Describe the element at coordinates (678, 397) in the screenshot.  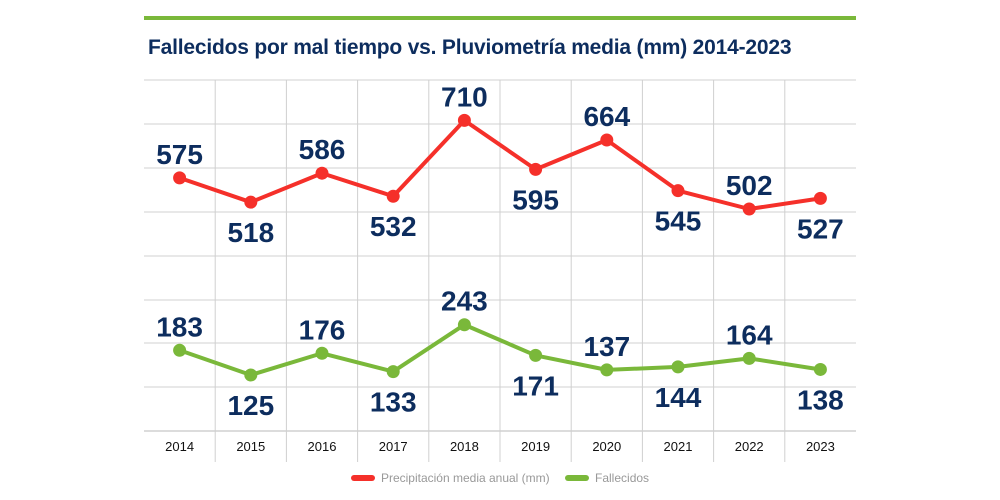
I see `data-label: 144` at that location.